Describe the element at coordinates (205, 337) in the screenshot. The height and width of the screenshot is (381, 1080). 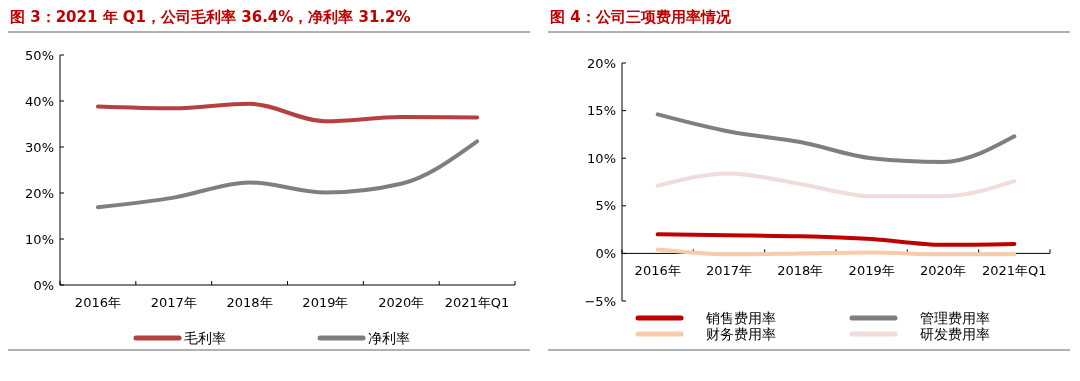
I see `legend-label: 毛利率` at that location.